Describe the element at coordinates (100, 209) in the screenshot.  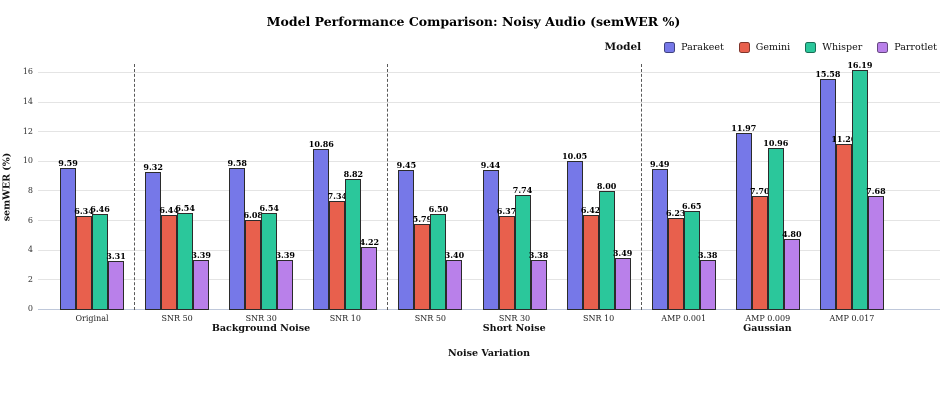
I see `bar-value-label: 6.46` at that location.